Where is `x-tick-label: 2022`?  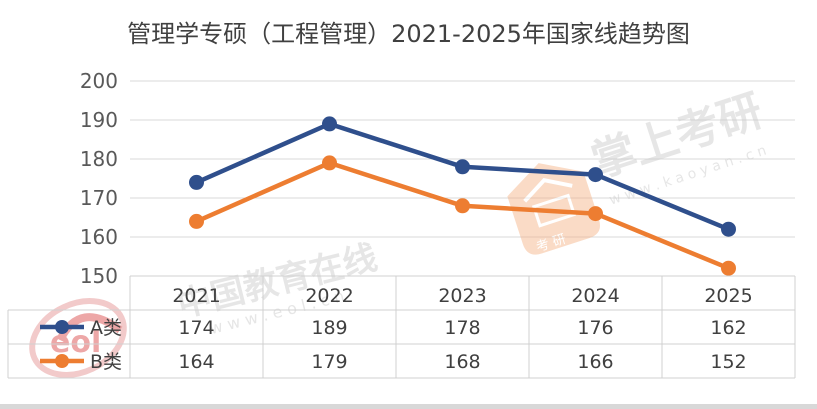
x-tick-label: 2022 is located at coordinates (329, 296).